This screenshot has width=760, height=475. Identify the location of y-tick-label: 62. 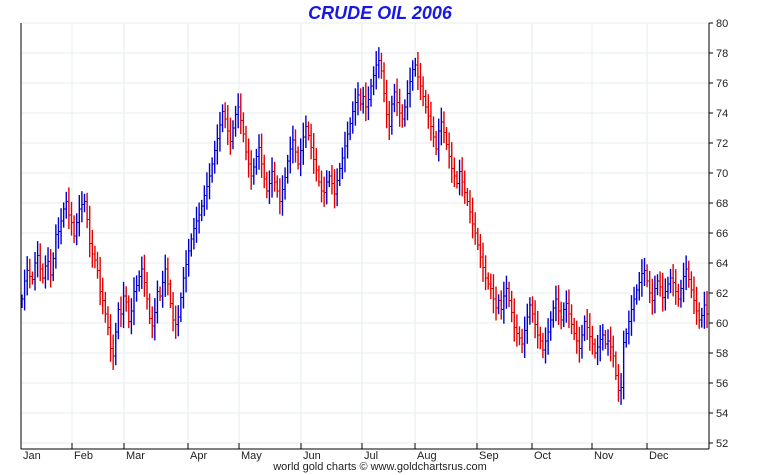
(722, 294).